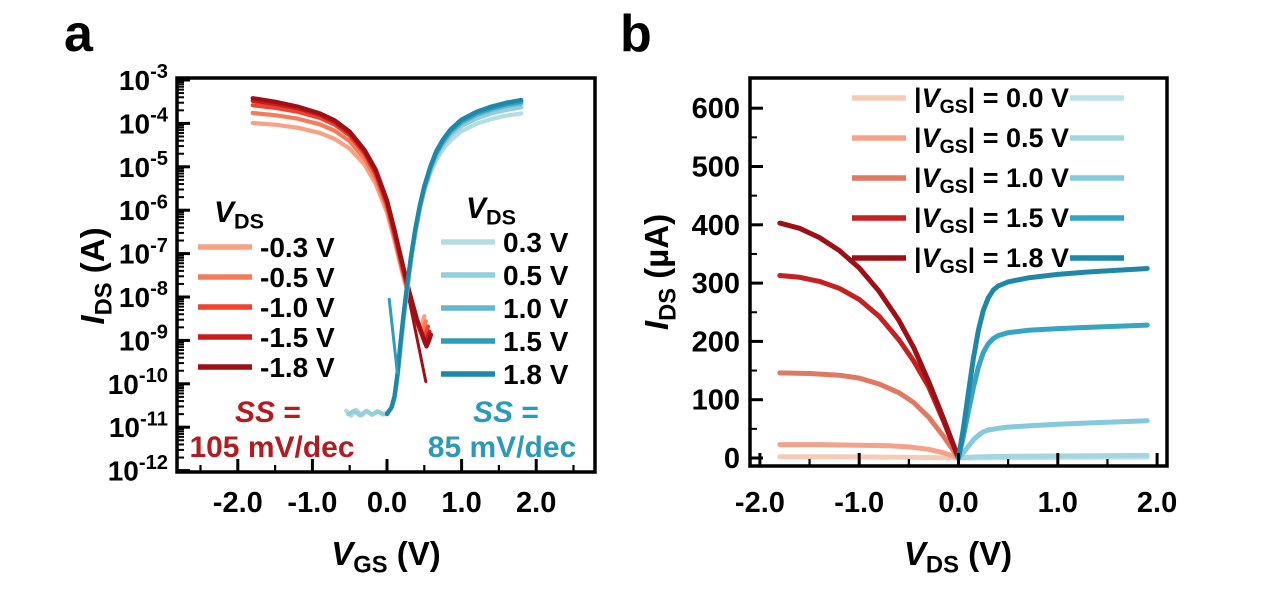 The height and width of the screenshot is (605, 1265). Describe the element at coordinates (138, 382) in the screenshot. I see `y-tick-label: 10⁻¹⁰` at that location.